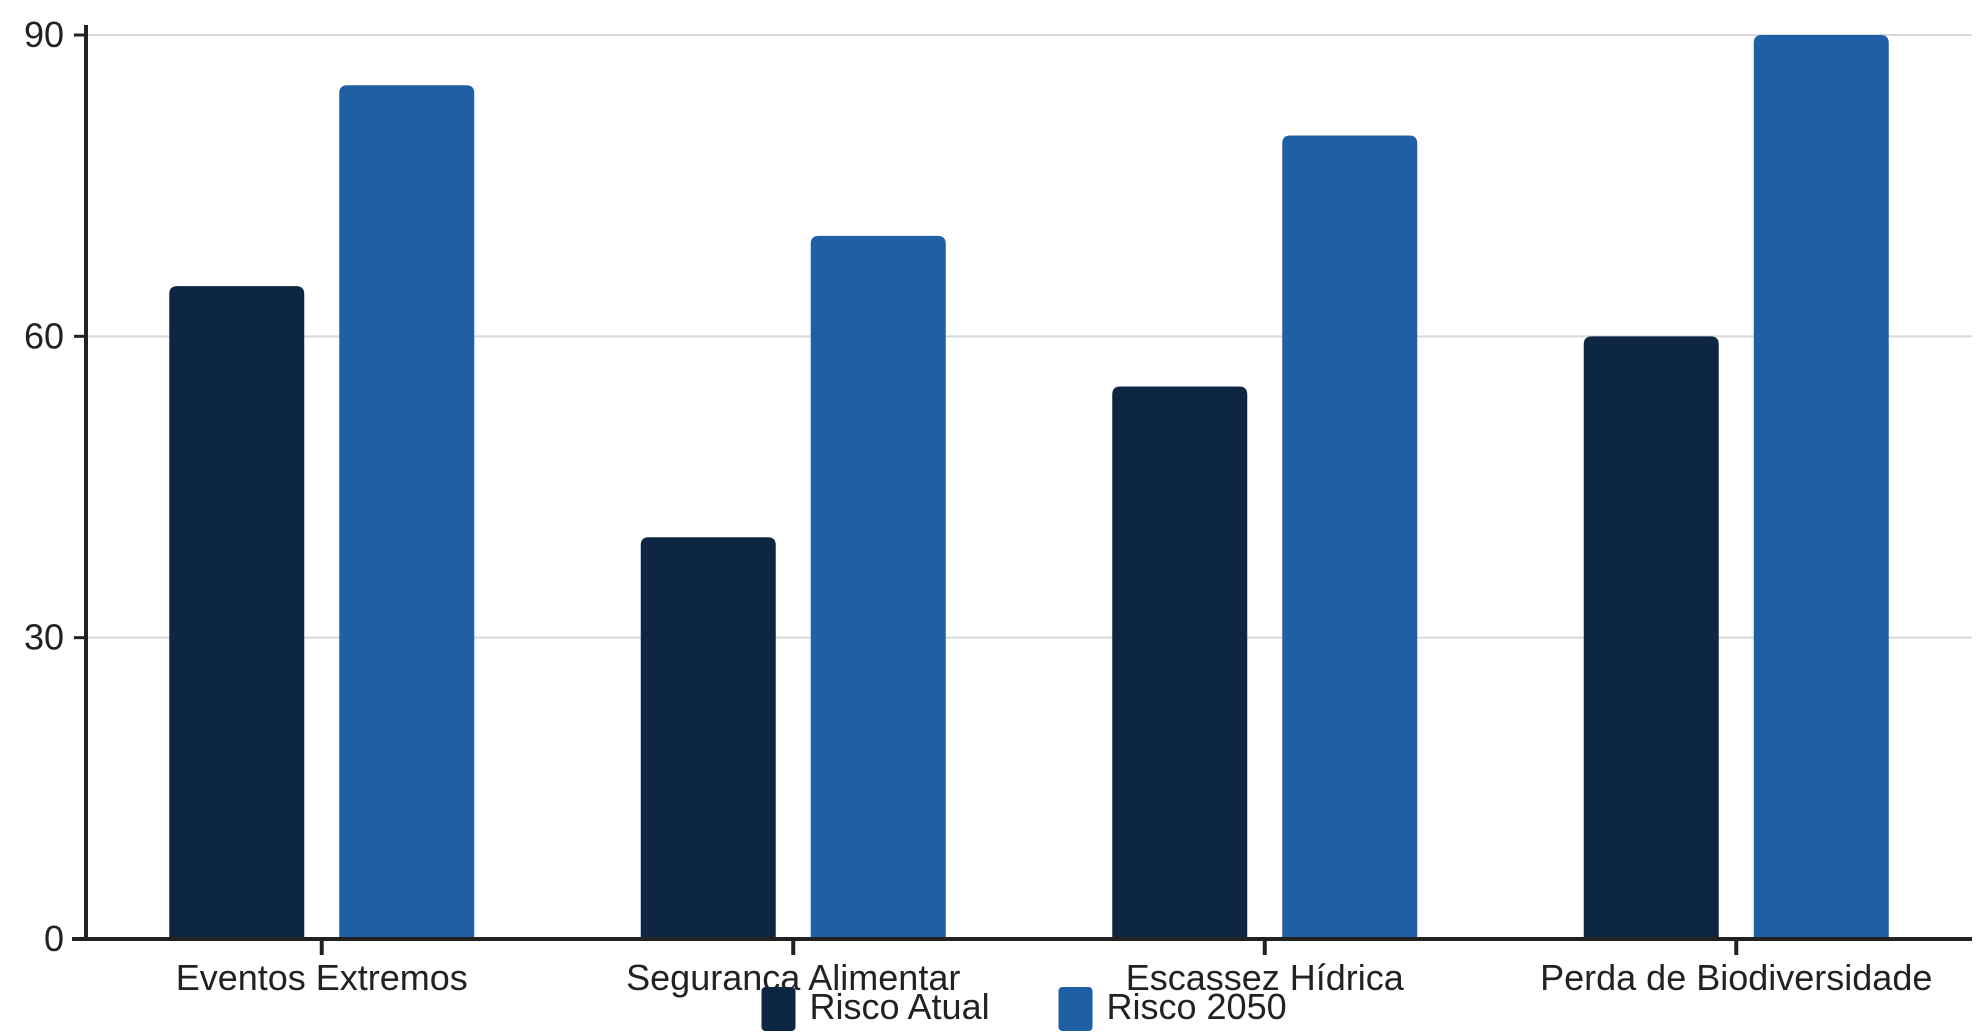 The height and width of the screenshot is (1036, 1979). Describe the element at coordinates (322, 977) in the screenshot. I see `x-tick-label: Eventos Extremos` at that location.